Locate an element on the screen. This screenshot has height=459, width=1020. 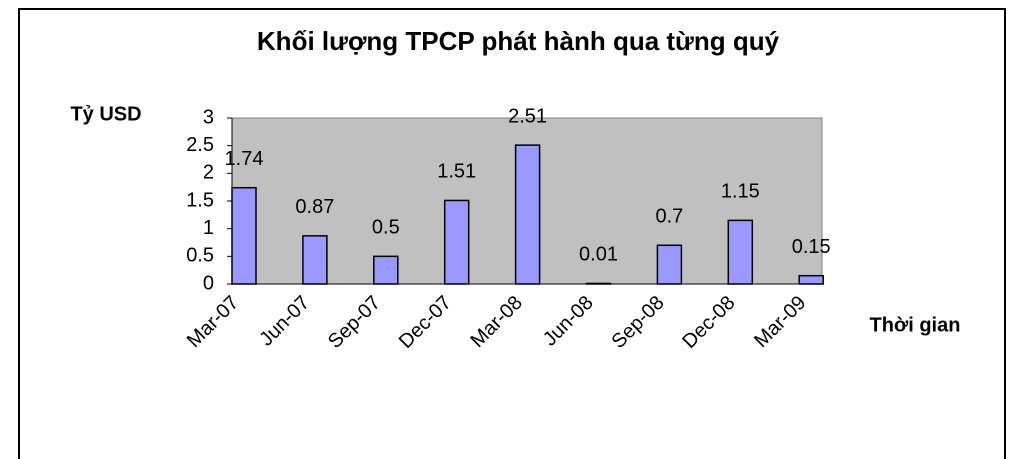
y-tick-label: 2 is located at coordinates (208, 173).